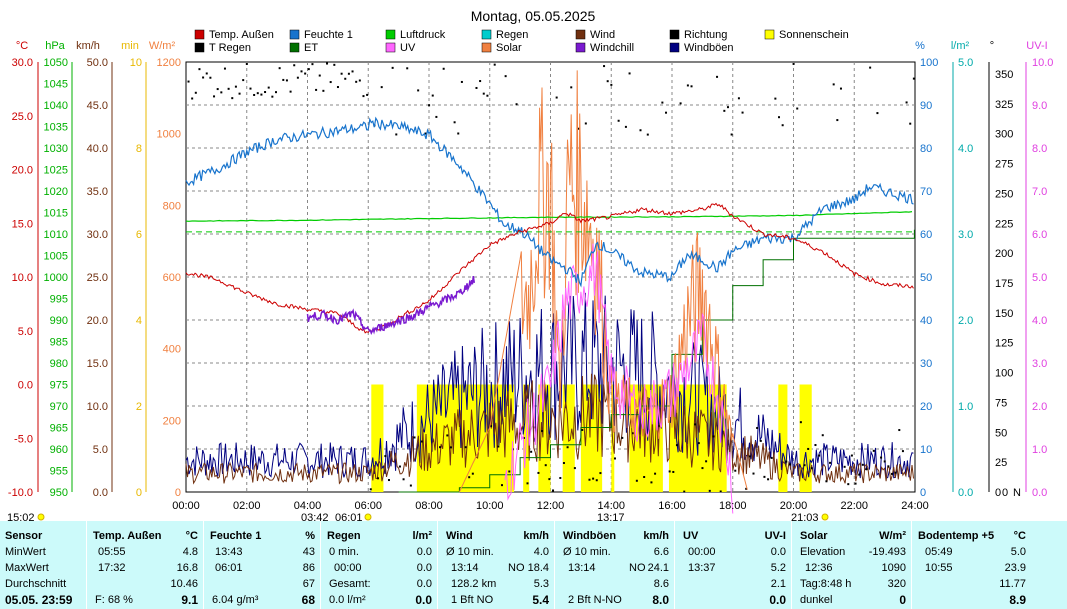  I want to click on legend-label: Richtung, so click(705, 35).